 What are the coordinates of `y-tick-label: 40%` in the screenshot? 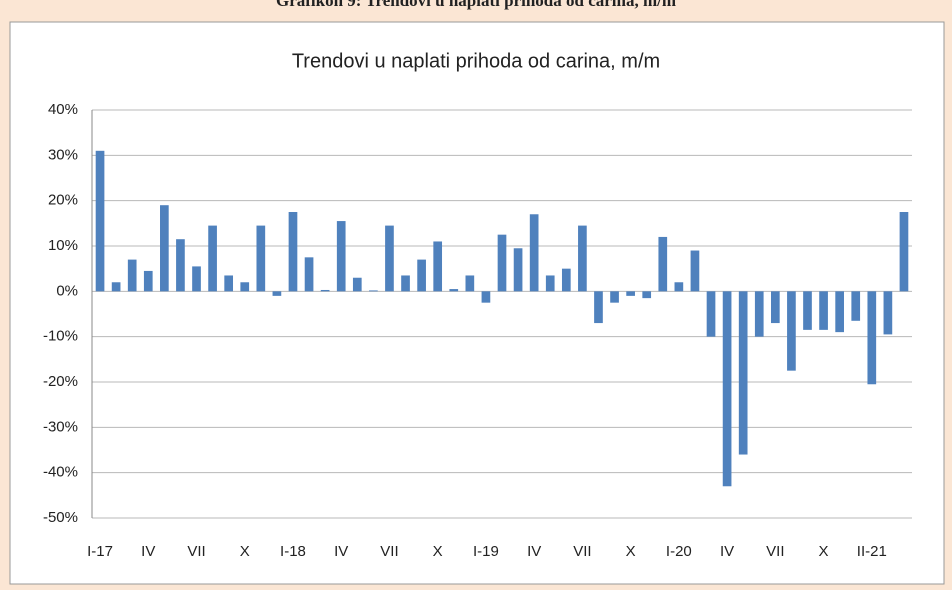 It's located at (63, 109).